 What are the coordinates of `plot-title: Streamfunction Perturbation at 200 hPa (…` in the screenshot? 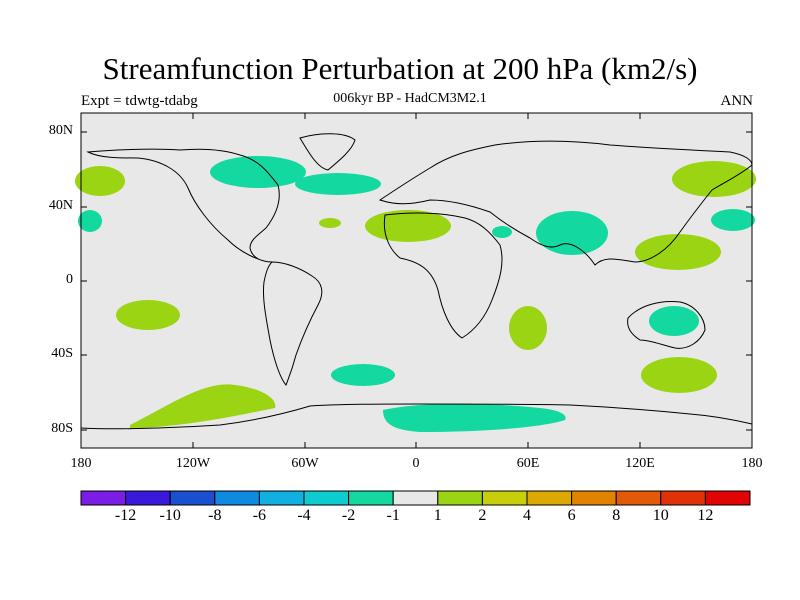 It's located at (400, 68).